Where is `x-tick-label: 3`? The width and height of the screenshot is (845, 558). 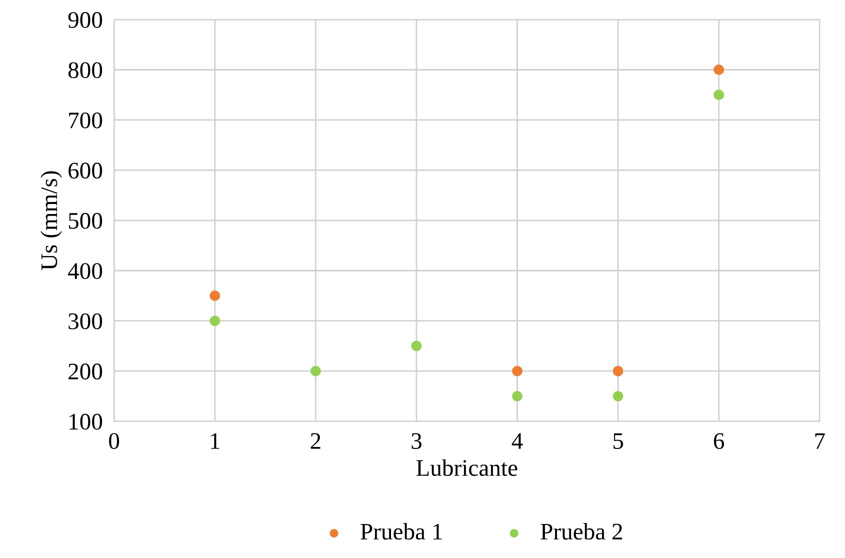 x-tick-label: 3 is located at coordinates (417, 441).